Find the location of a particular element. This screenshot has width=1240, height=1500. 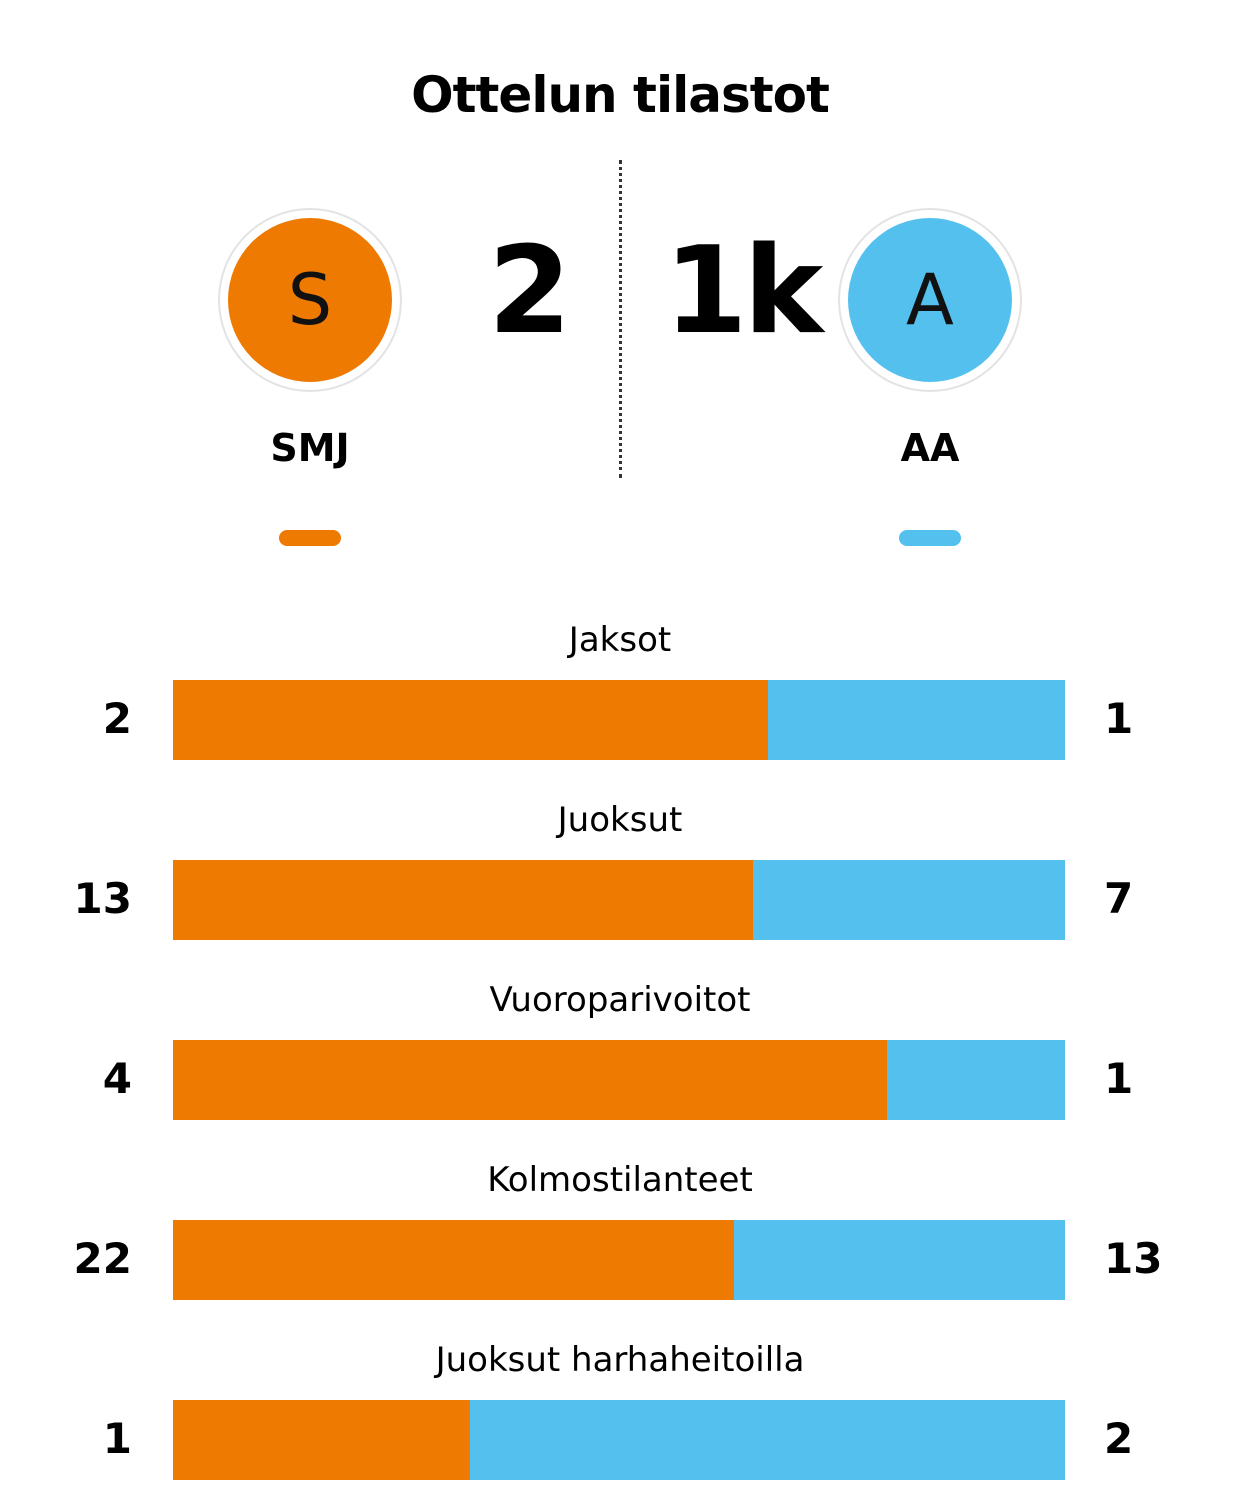

home-stat-value: 1 is located at coordinates (117, 1438).